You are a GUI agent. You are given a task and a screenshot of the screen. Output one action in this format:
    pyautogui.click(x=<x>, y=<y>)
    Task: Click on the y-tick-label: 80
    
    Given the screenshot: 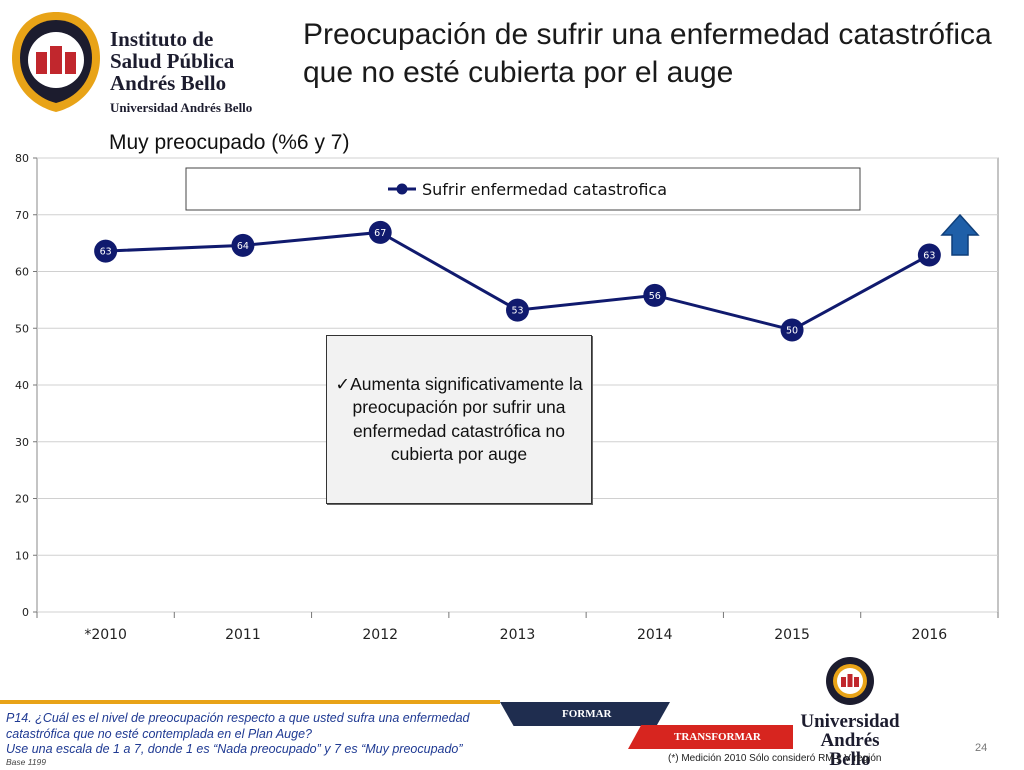 What is the action you would take?
    pyautogui.click(x=22, y=158)
    